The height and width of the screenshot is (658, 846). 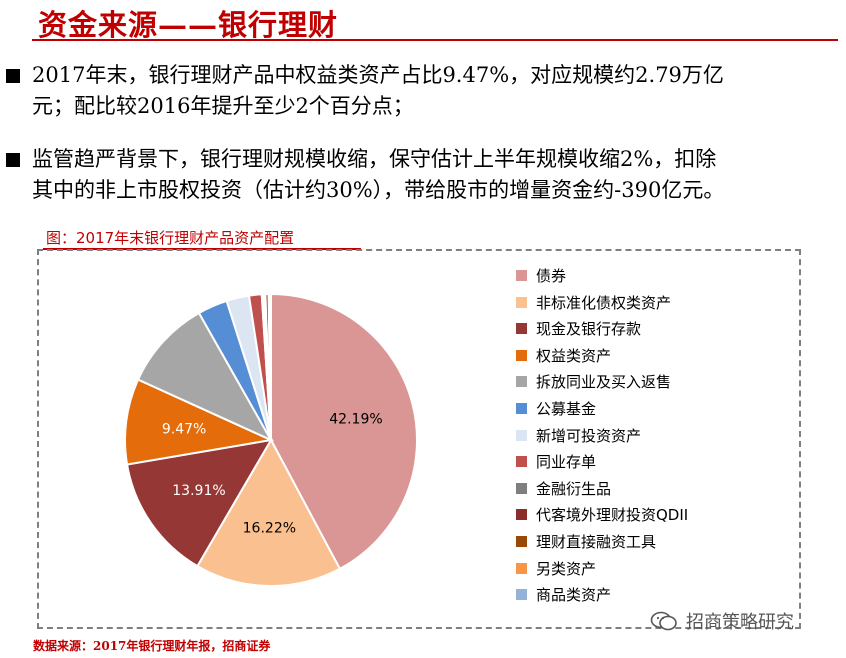 I want to click on wechat-icon, so click(x=663, y=621).